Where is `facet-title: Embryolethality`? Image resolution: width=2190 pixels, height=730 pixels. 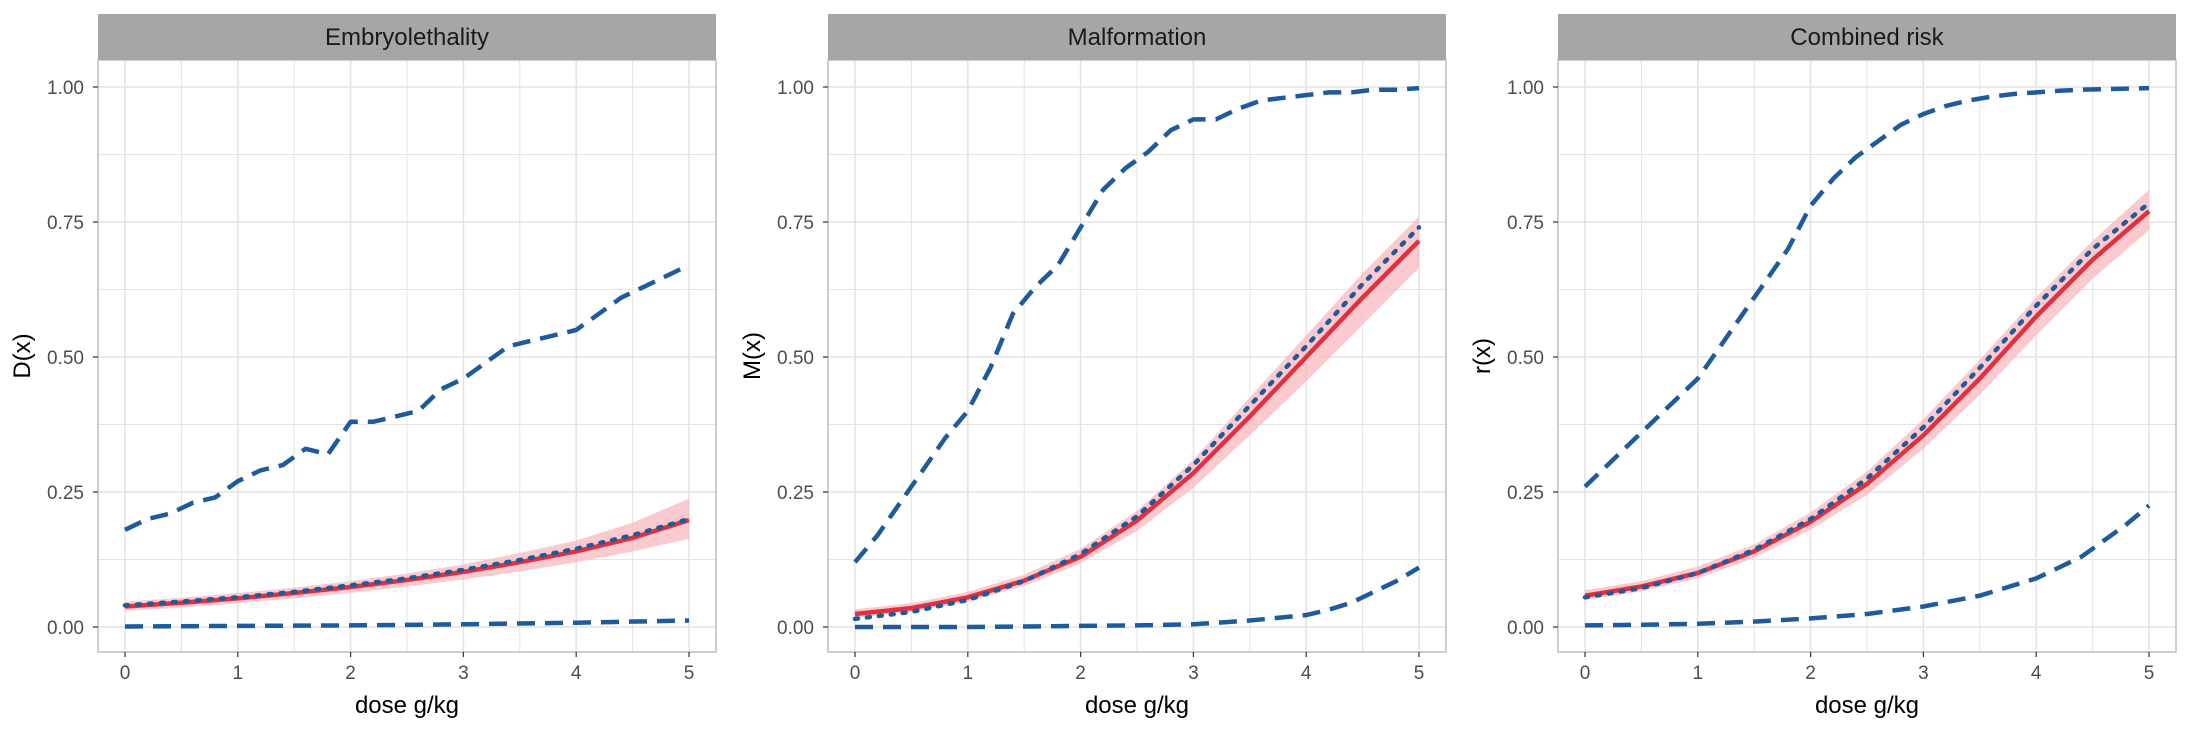 facet-title: Embryolethality is located at coordinates (407, 37).